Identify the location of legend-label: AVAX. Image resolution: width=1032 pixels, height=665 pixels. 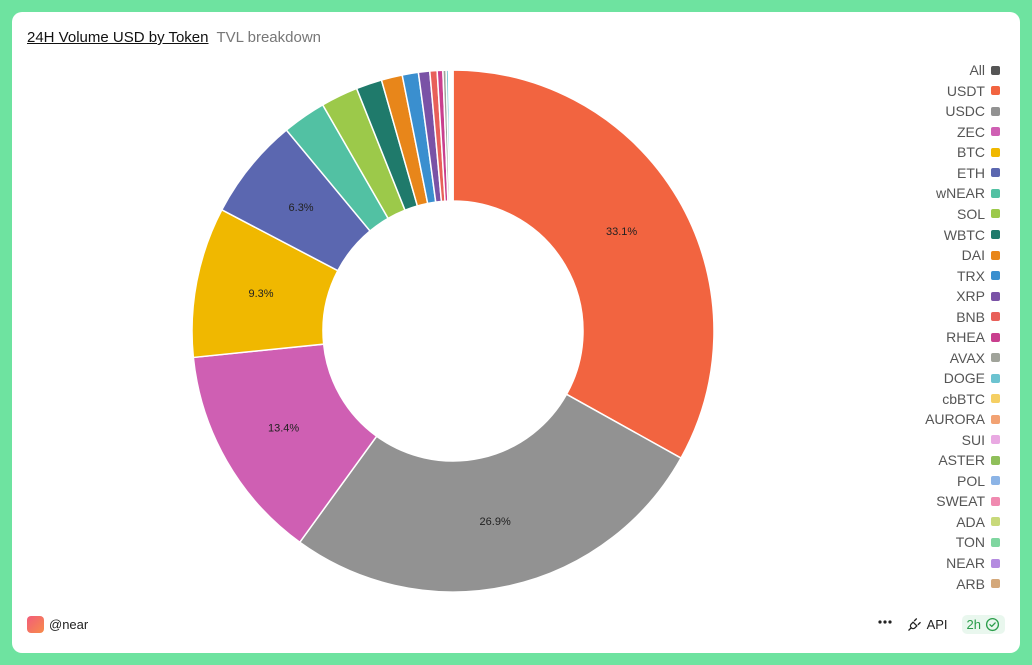
(967, 357).